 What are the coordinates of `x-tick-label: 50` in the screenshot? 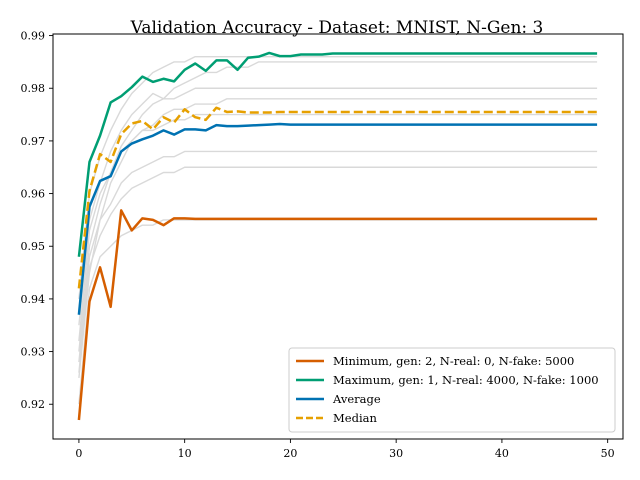 It's located at (608, 453).